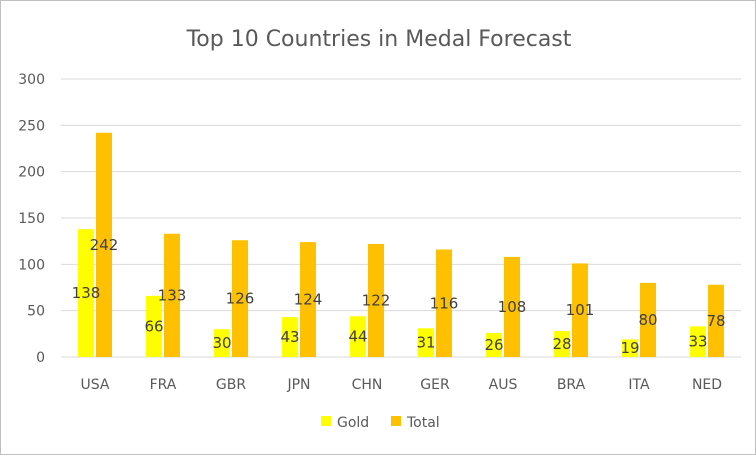 This screenshot has height=455, width=756. I want to click on total-legend-label: Total, so click(423, 423).